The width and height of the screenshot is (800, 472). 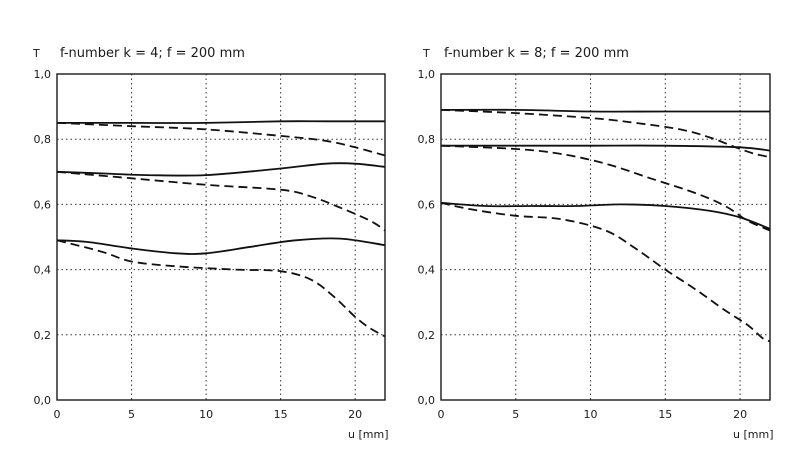 I want to click on chart-title: f-number k = 4; f = 200 mm, so click(x=152, y=53).